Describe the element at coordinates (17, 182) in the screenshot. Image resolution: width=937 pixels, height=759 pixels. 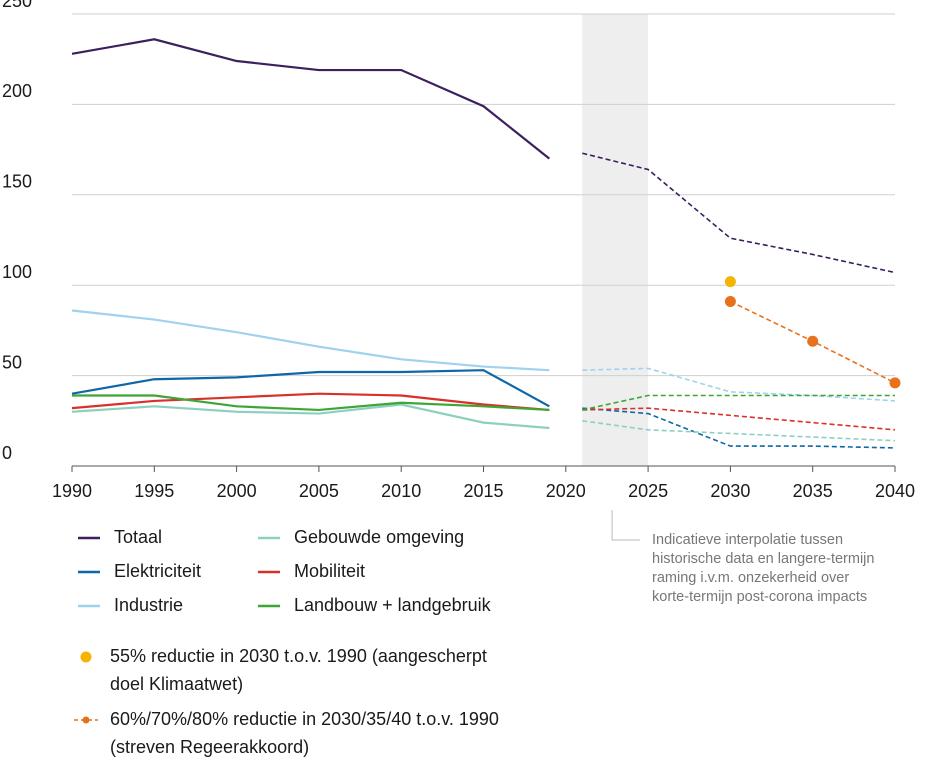
I see `y-tick-label: 150` at that location.